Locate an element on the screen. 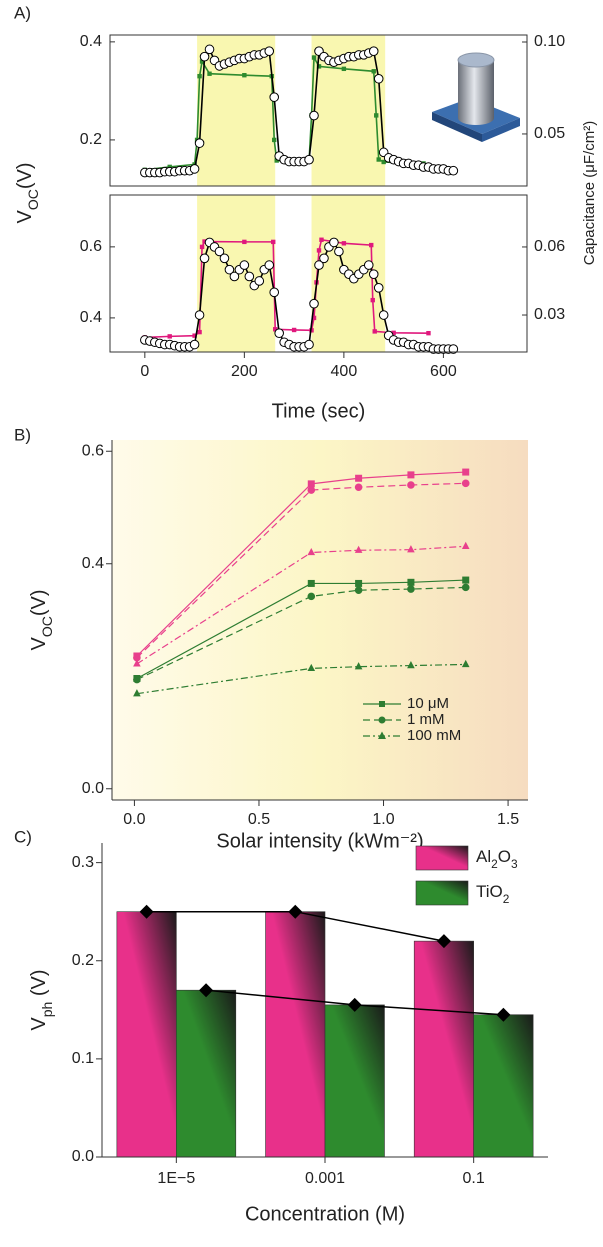  y-axis-title: VOC(V) is located at coordinates (27, 192).